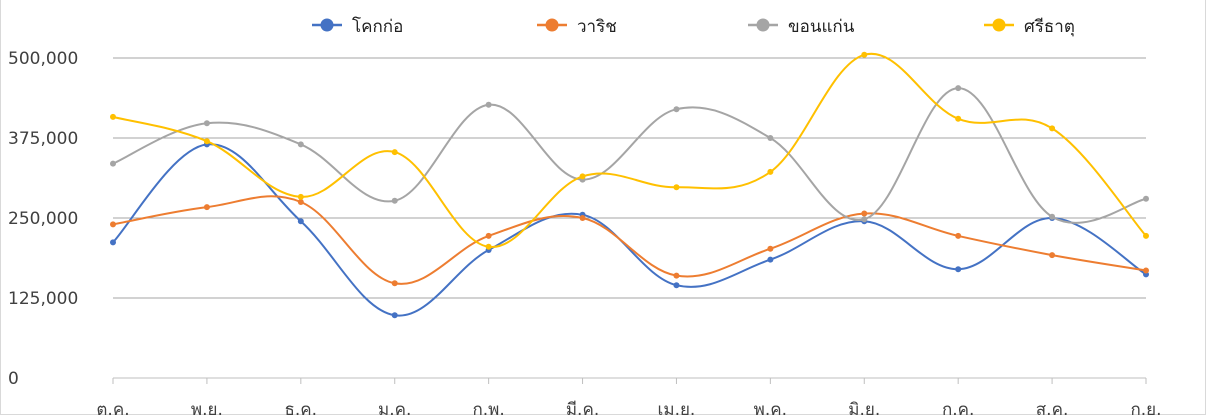 Image resolution: width=1208 pixels, height=417 pixels. Describe the element at coordinates (864, 408) in the screenshot. I see `x-tick-label: มิ.ย.` at that location.